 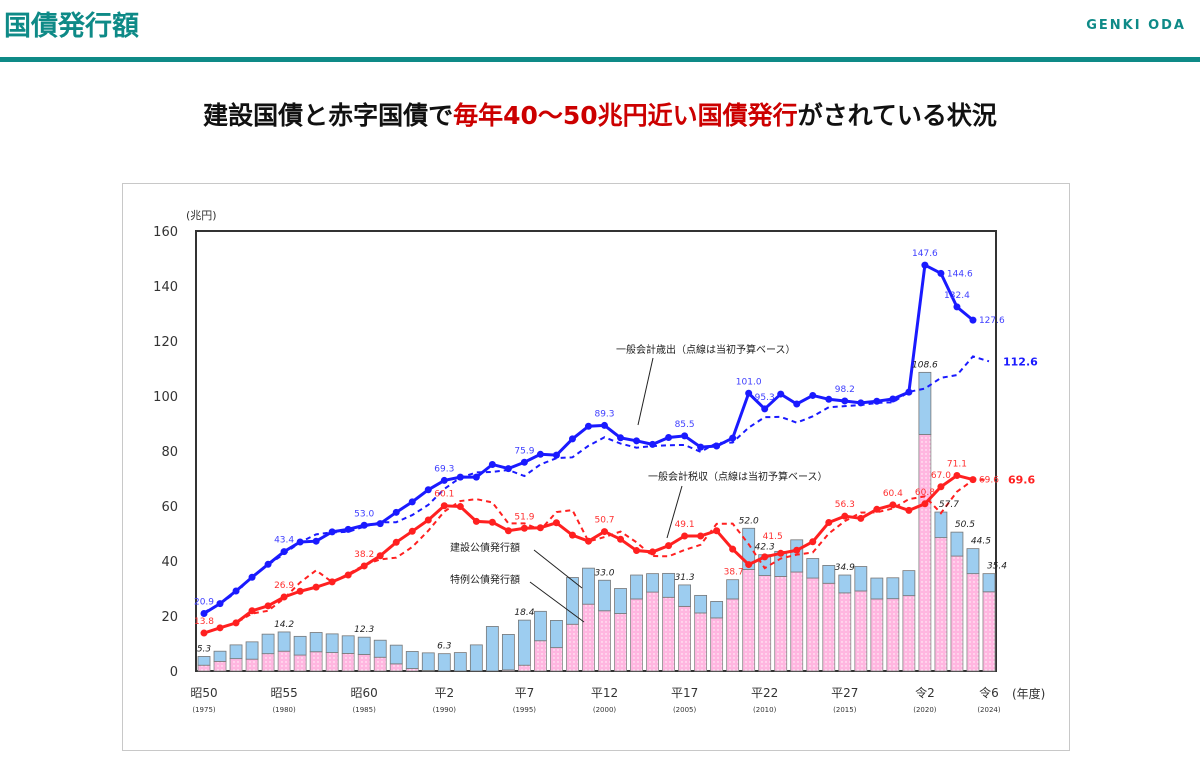 What do you see at coordinates (525, 710) in the screenshot?
I see `x-tick-sublabel: (1995)` at bounding box center [525, 710].